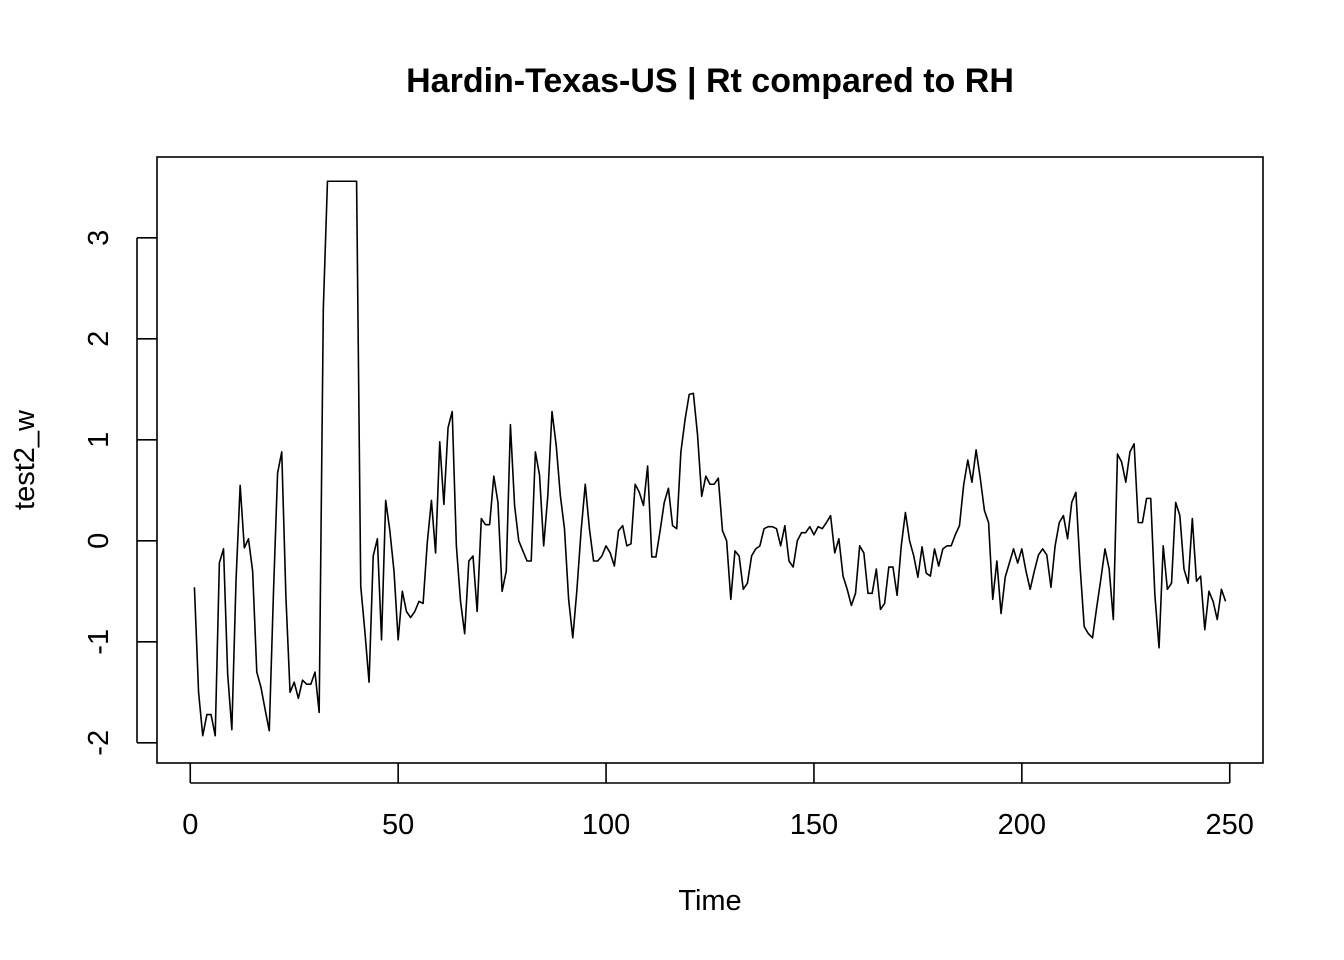  What do you see at coordinates (99, 642) in the screenshot?
I see `y-tick-label: -1` at bounding box center [99, 642].